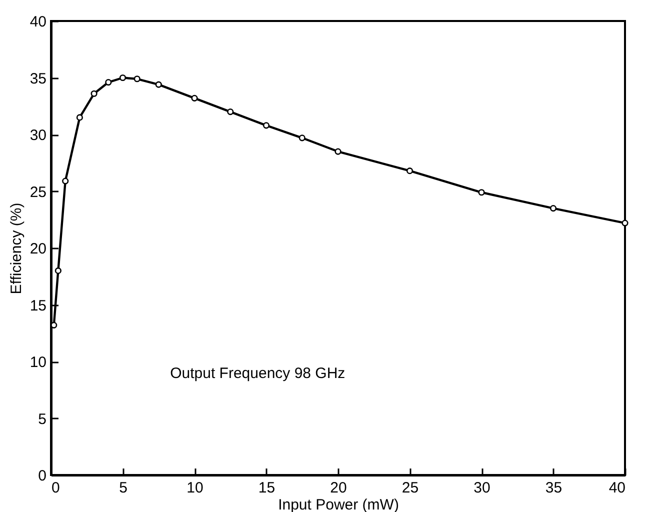 This screenshot has width=656, height=512. I want to click on x-tick-label: 10, so click(195, 488).